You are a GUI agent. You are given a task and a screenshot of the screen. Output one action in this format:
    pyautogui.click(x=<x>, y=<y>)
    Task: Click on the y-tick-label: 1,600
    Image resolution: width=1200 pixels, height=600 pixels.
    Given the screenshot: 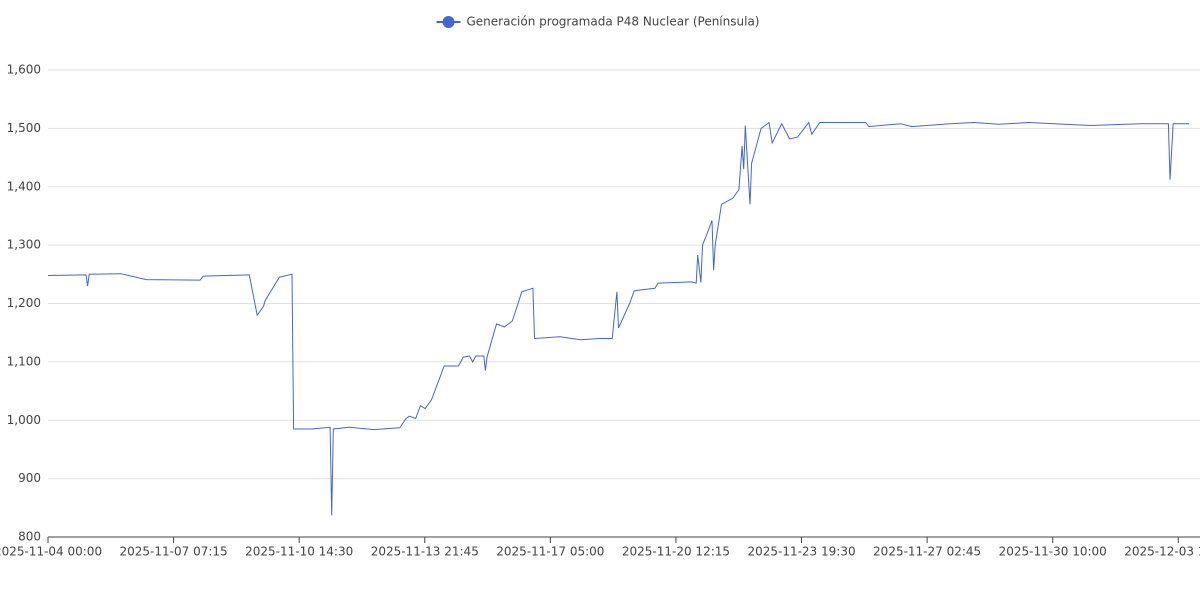 What is the action you would take?
    pyautogui.click(x=24, y=70)
    